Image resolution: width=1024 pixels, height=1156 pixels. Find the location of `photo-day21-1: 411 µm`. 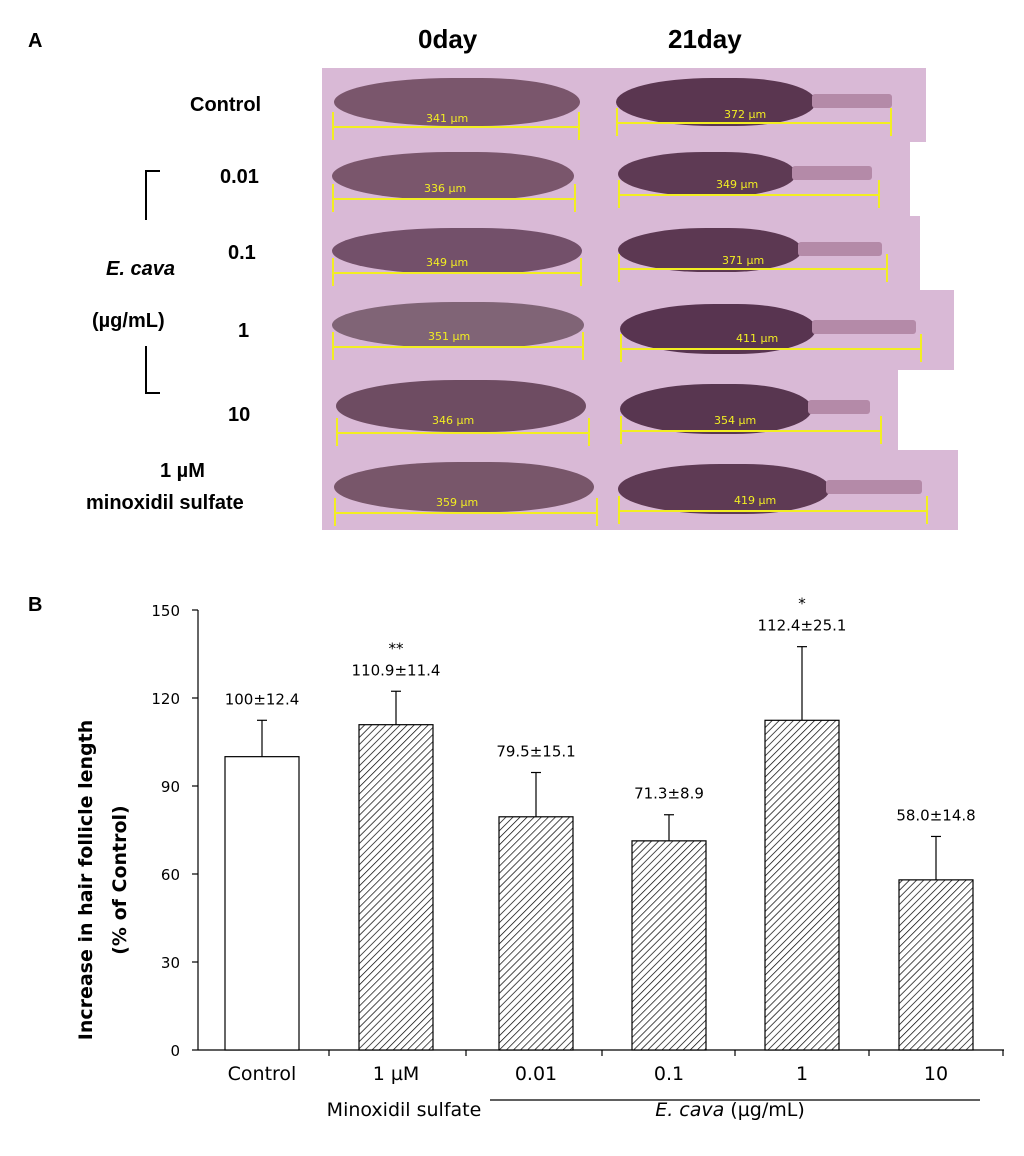

photo-day21-1: 411 µm is located at coordinates (780, 330).